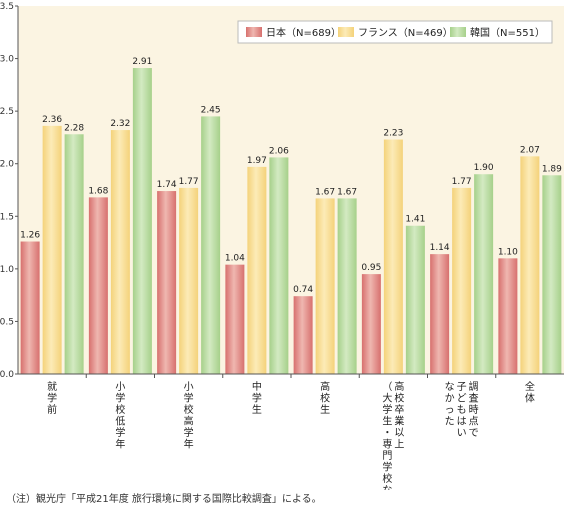 Image resolution: width=570 pixels, height=516 pixels. I want to click on y-axis-ticks: 0.0 0.5 1.0 1.5 2.0 2.5 3.0 3.5, so click(9, 191).